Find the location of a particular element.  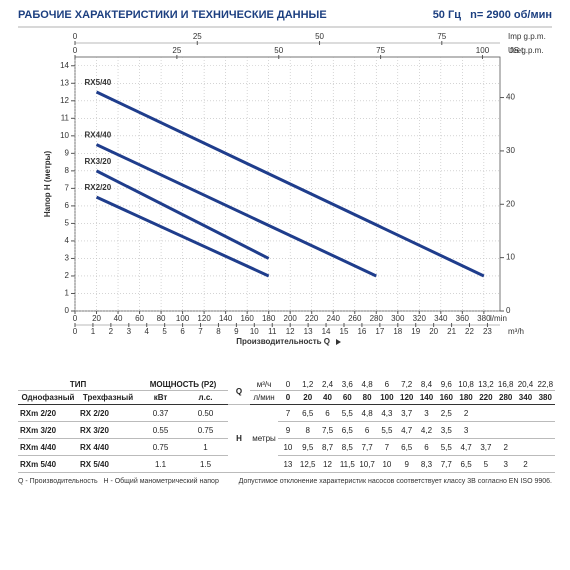

table-cell: 3,7 is located at coordinates (485, 447).